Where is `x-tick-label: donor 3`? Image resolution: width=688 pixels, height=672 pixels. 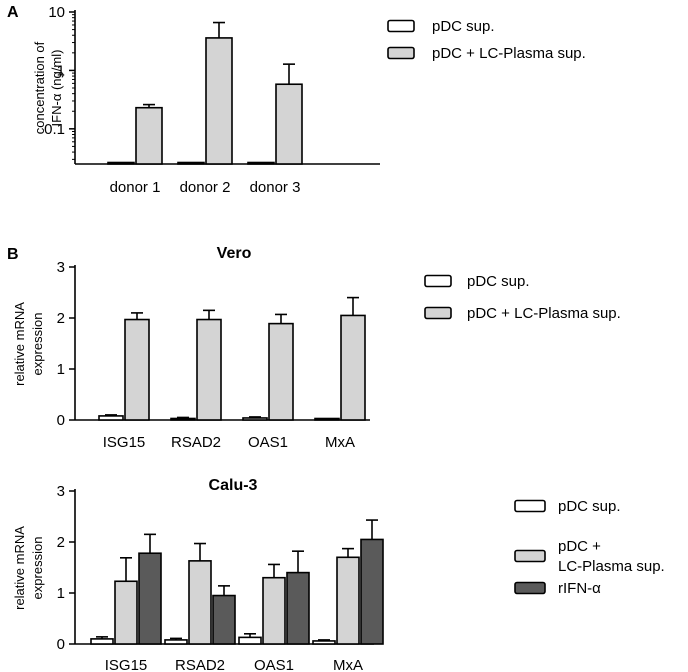
x-tick-label: donor 3 is located at coordinates (275, 187).